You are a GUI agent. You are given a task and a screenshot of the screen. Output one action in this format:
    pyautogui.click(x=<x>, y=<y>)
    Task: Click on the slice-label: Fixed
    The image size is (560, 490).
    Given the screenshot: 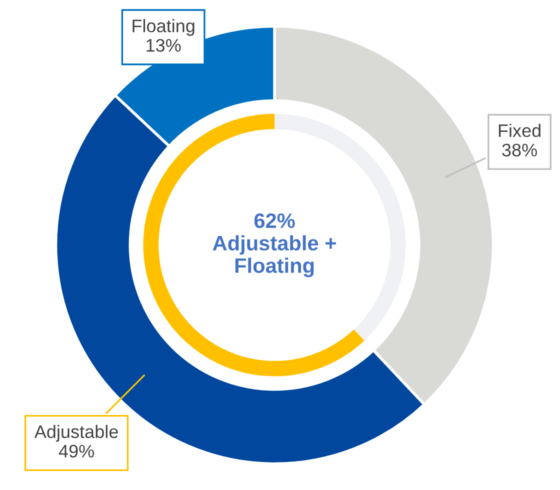 What is the action you would take?
    pyautogui.click(x=519, y=131)
    